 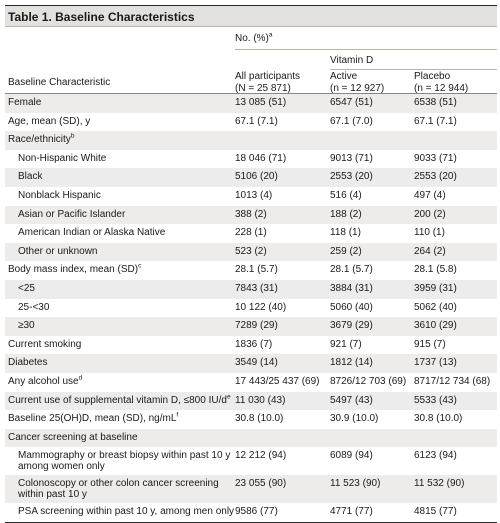 I want to click on footnote-marker: d, so click(x=80, y=378).